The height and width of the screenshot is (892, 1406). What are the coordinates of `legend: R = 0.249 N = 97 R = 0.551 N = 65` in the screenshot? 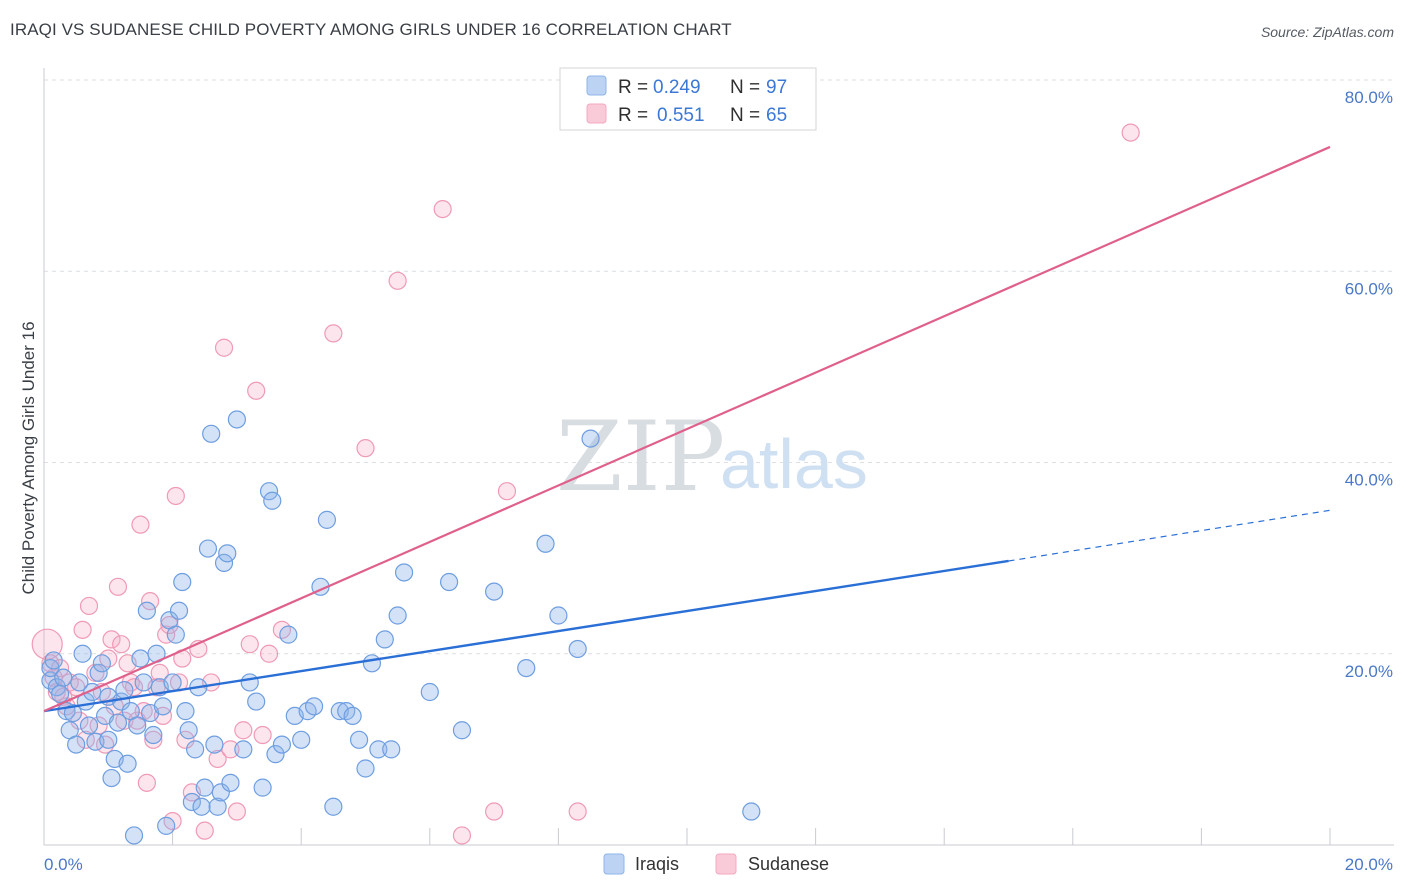 It's located at (688, 99).